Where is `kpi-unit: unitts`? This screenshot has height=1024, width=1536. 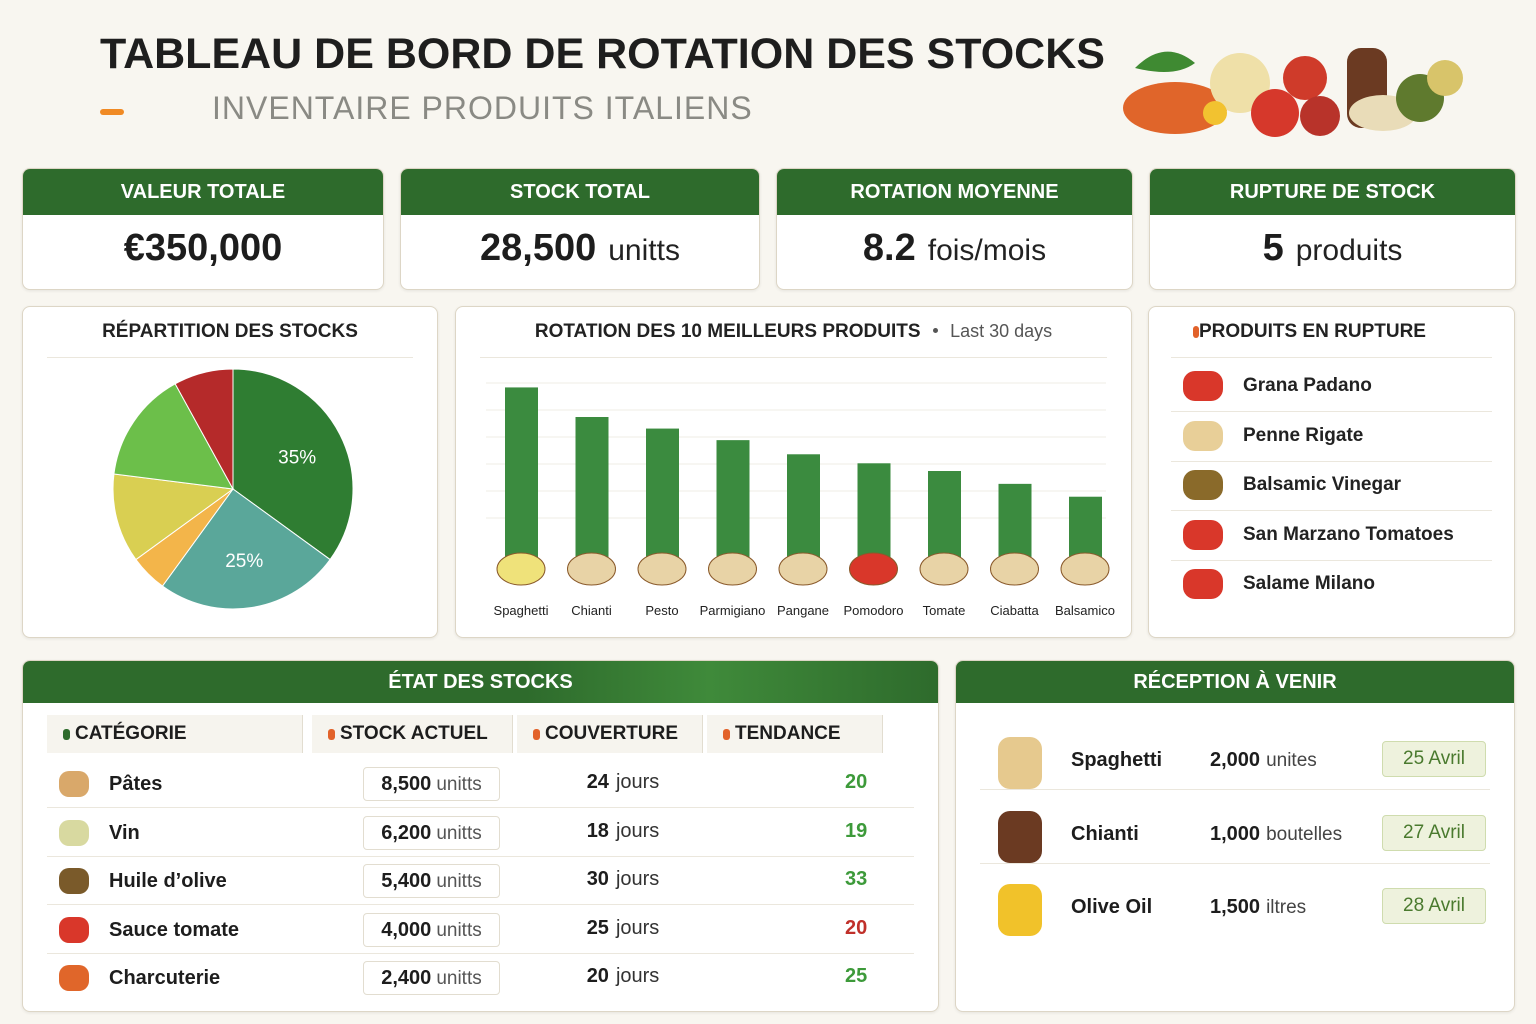
kpi-unit: unitts is located at coordinates (644, 250).